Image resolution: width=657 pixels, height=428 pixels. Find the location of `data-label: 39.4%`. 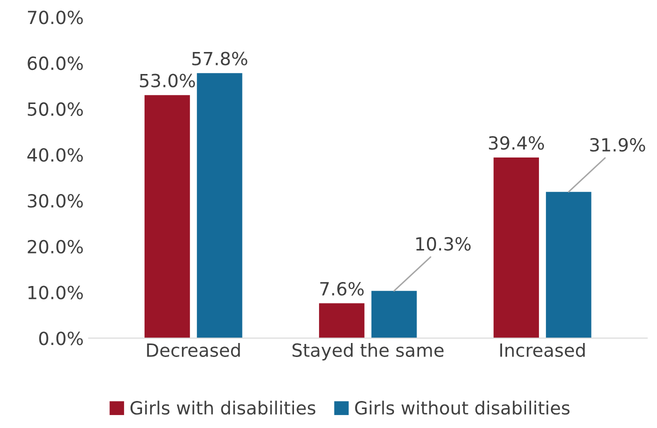

data-label: 39.4% is located at coordinates (516, 143).